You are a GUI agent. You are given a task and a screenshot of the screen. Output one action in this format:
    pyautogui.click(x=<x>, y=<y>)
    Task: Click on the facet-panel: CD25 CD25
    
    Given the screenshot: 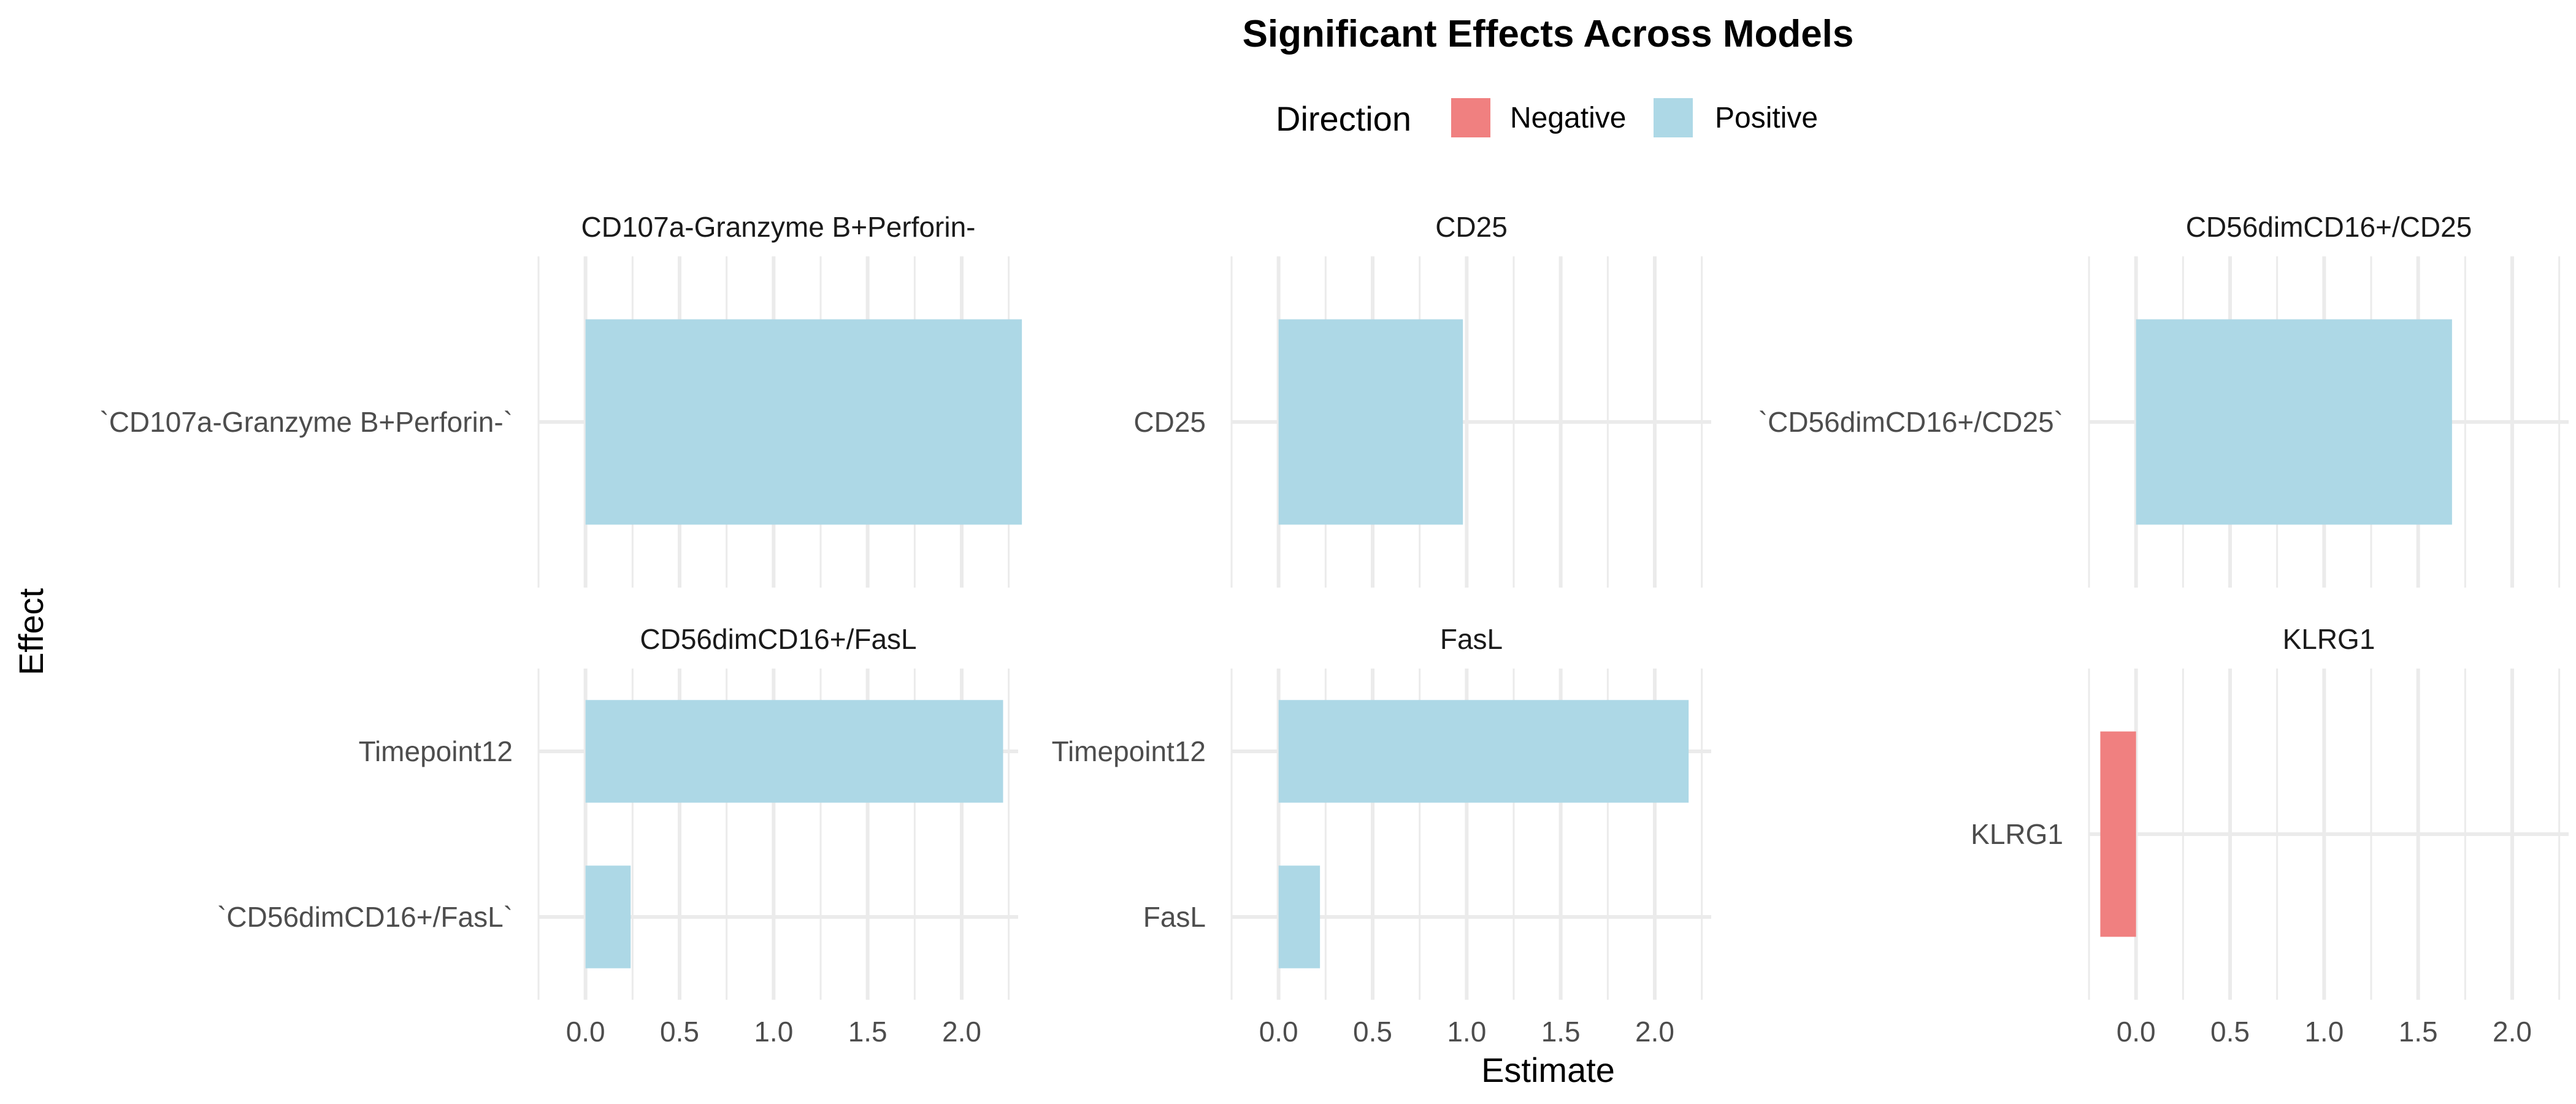 What is the action you would take?
    pyautogui.click(x=1422, y=399)
    